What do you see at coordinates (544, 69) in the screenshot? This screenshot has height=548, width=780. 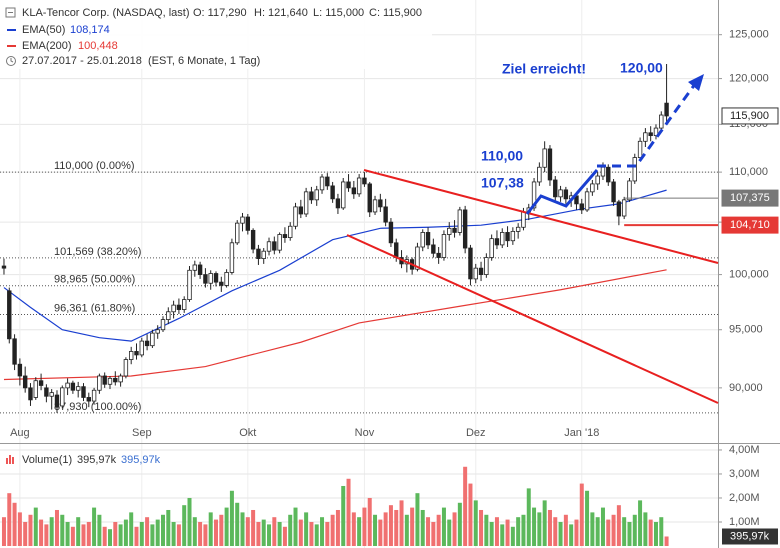 I see `annotation: Ziel erreicht!` at bounding box center [544, 69].